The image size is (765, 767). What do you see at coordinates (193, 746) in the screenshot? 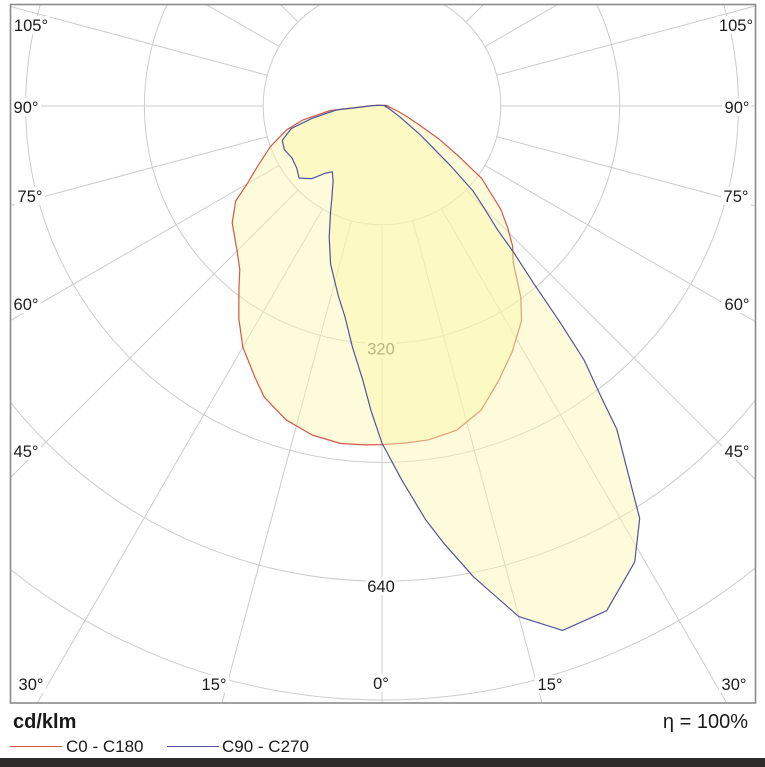
I see `legend-c90-c270-swatch` at bounding box center [193, 746].